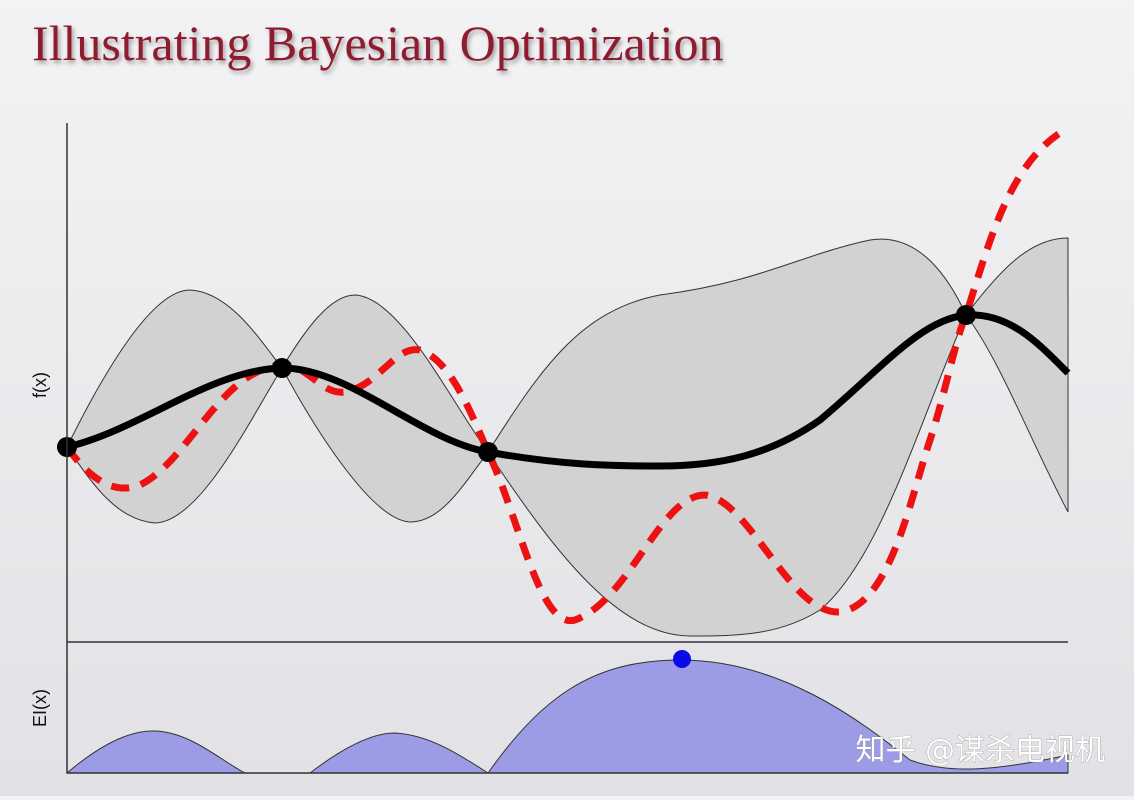 This screenshot has width=1134, height=800. What do you see at coordinates (682, 659) in the screenshot?
I see `next-sample` at bounding box center [682, 659].